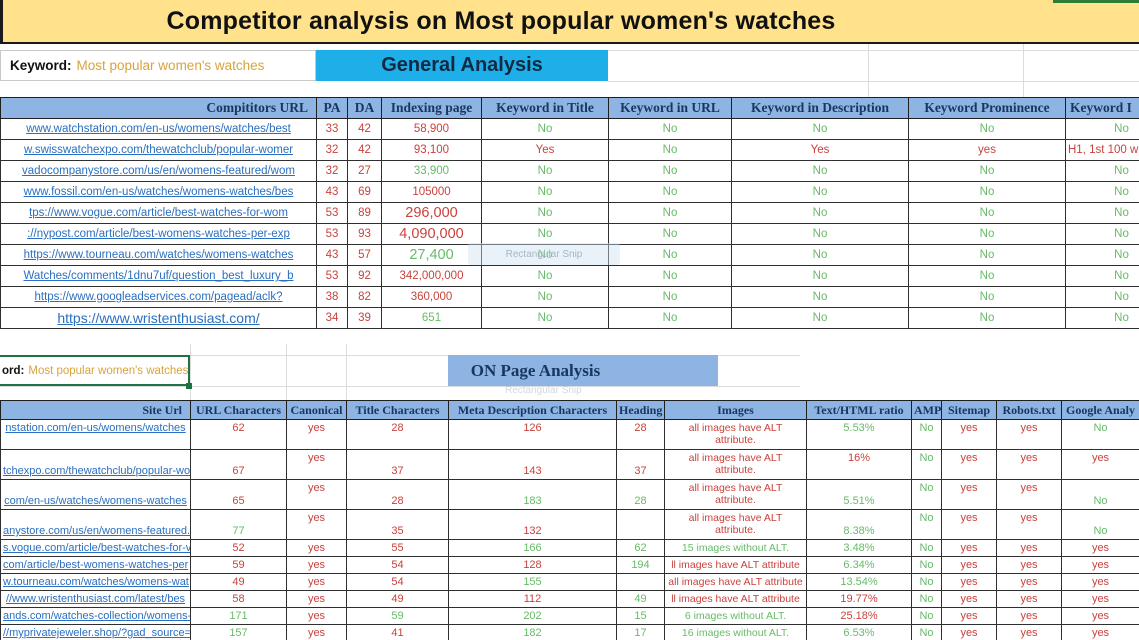  What do you see at coordinates (238, 565) in the screenshot?
I see `table-cell: 59` at bounding box center [238, 565].